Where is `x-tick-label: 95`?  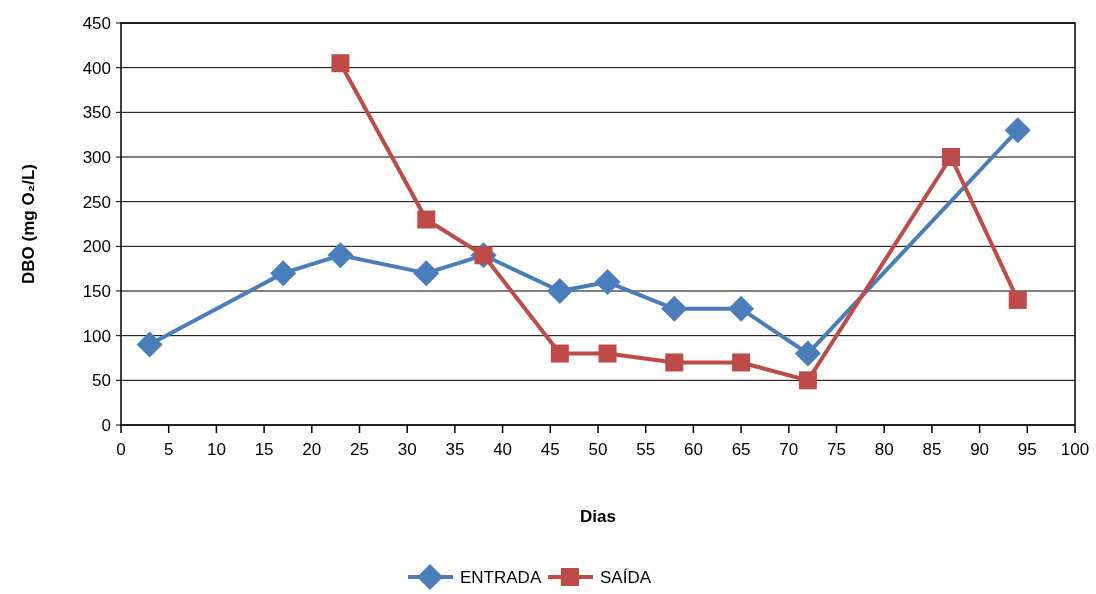 x-tick-label: 95 is located at coordinates (1027, 449).